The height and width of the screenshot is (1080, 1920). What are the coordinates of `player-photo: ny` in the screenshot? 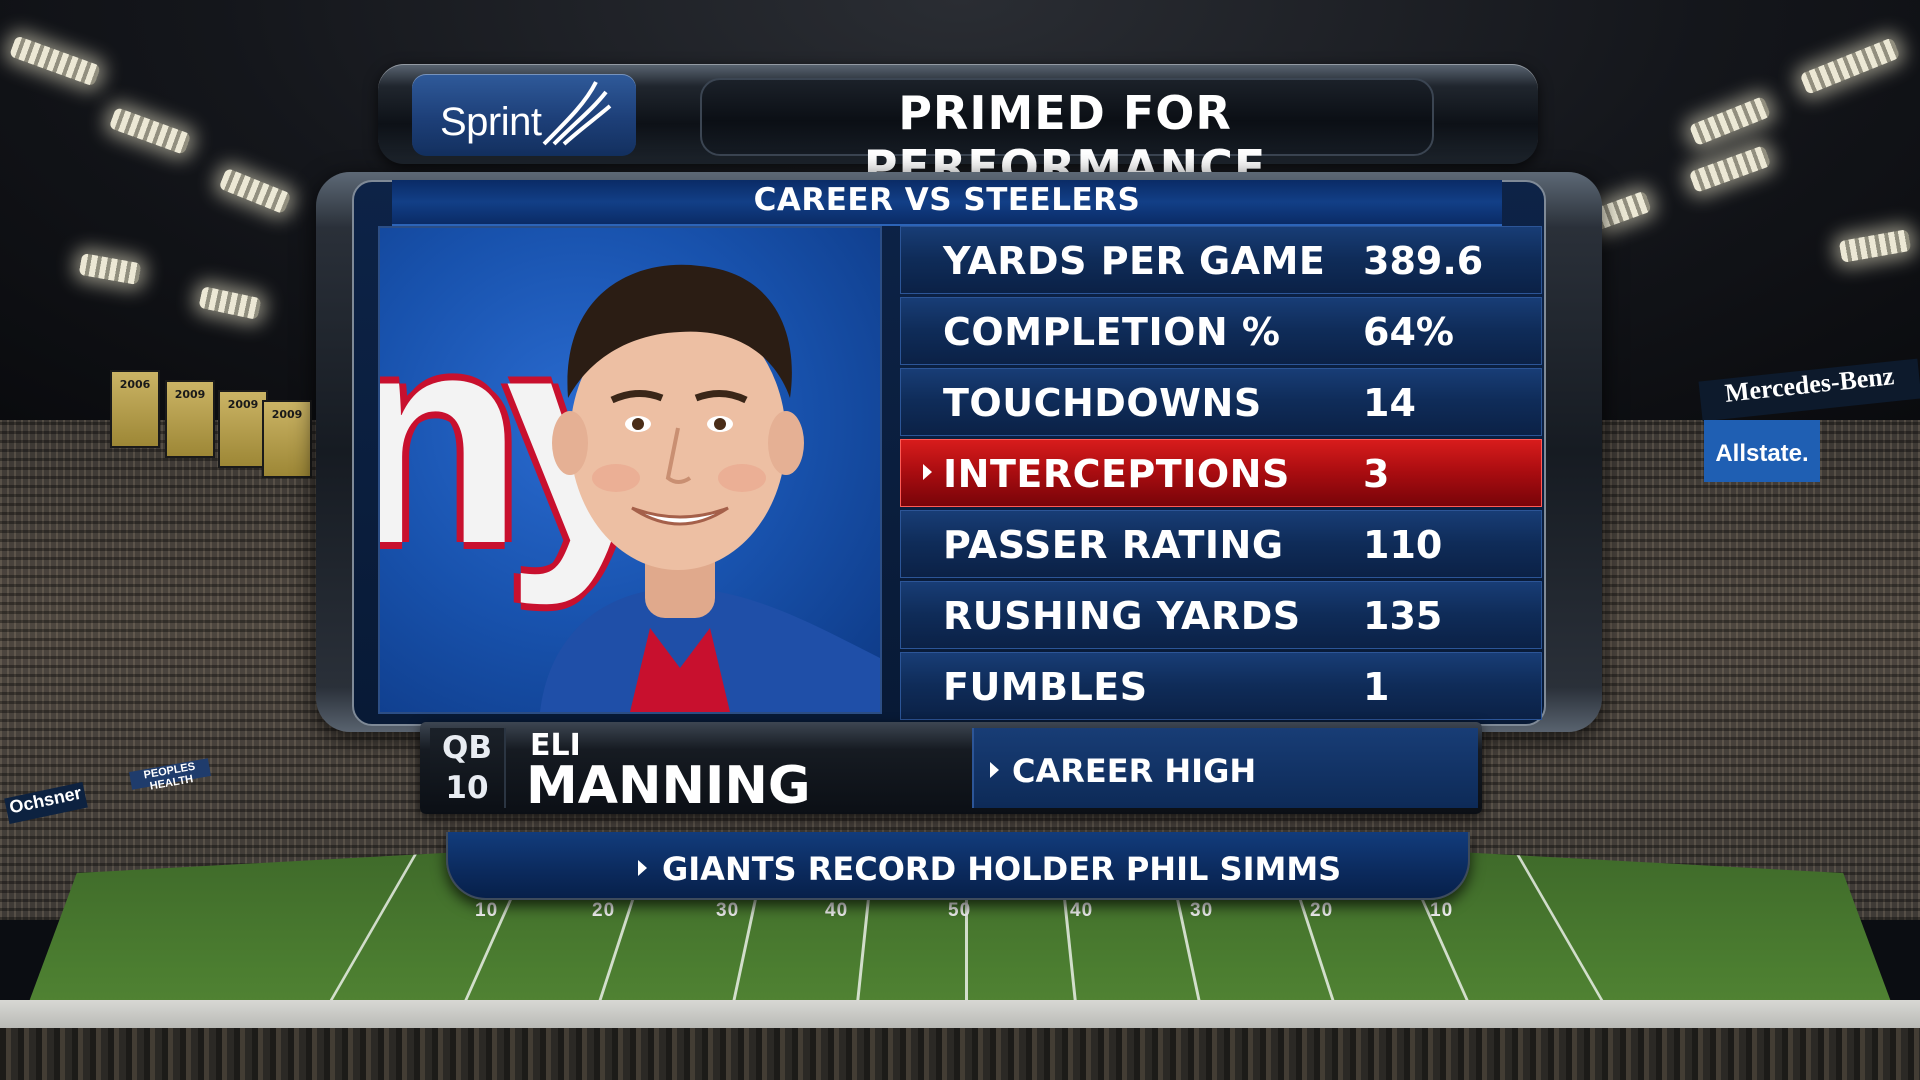 It's located at (630, 470).